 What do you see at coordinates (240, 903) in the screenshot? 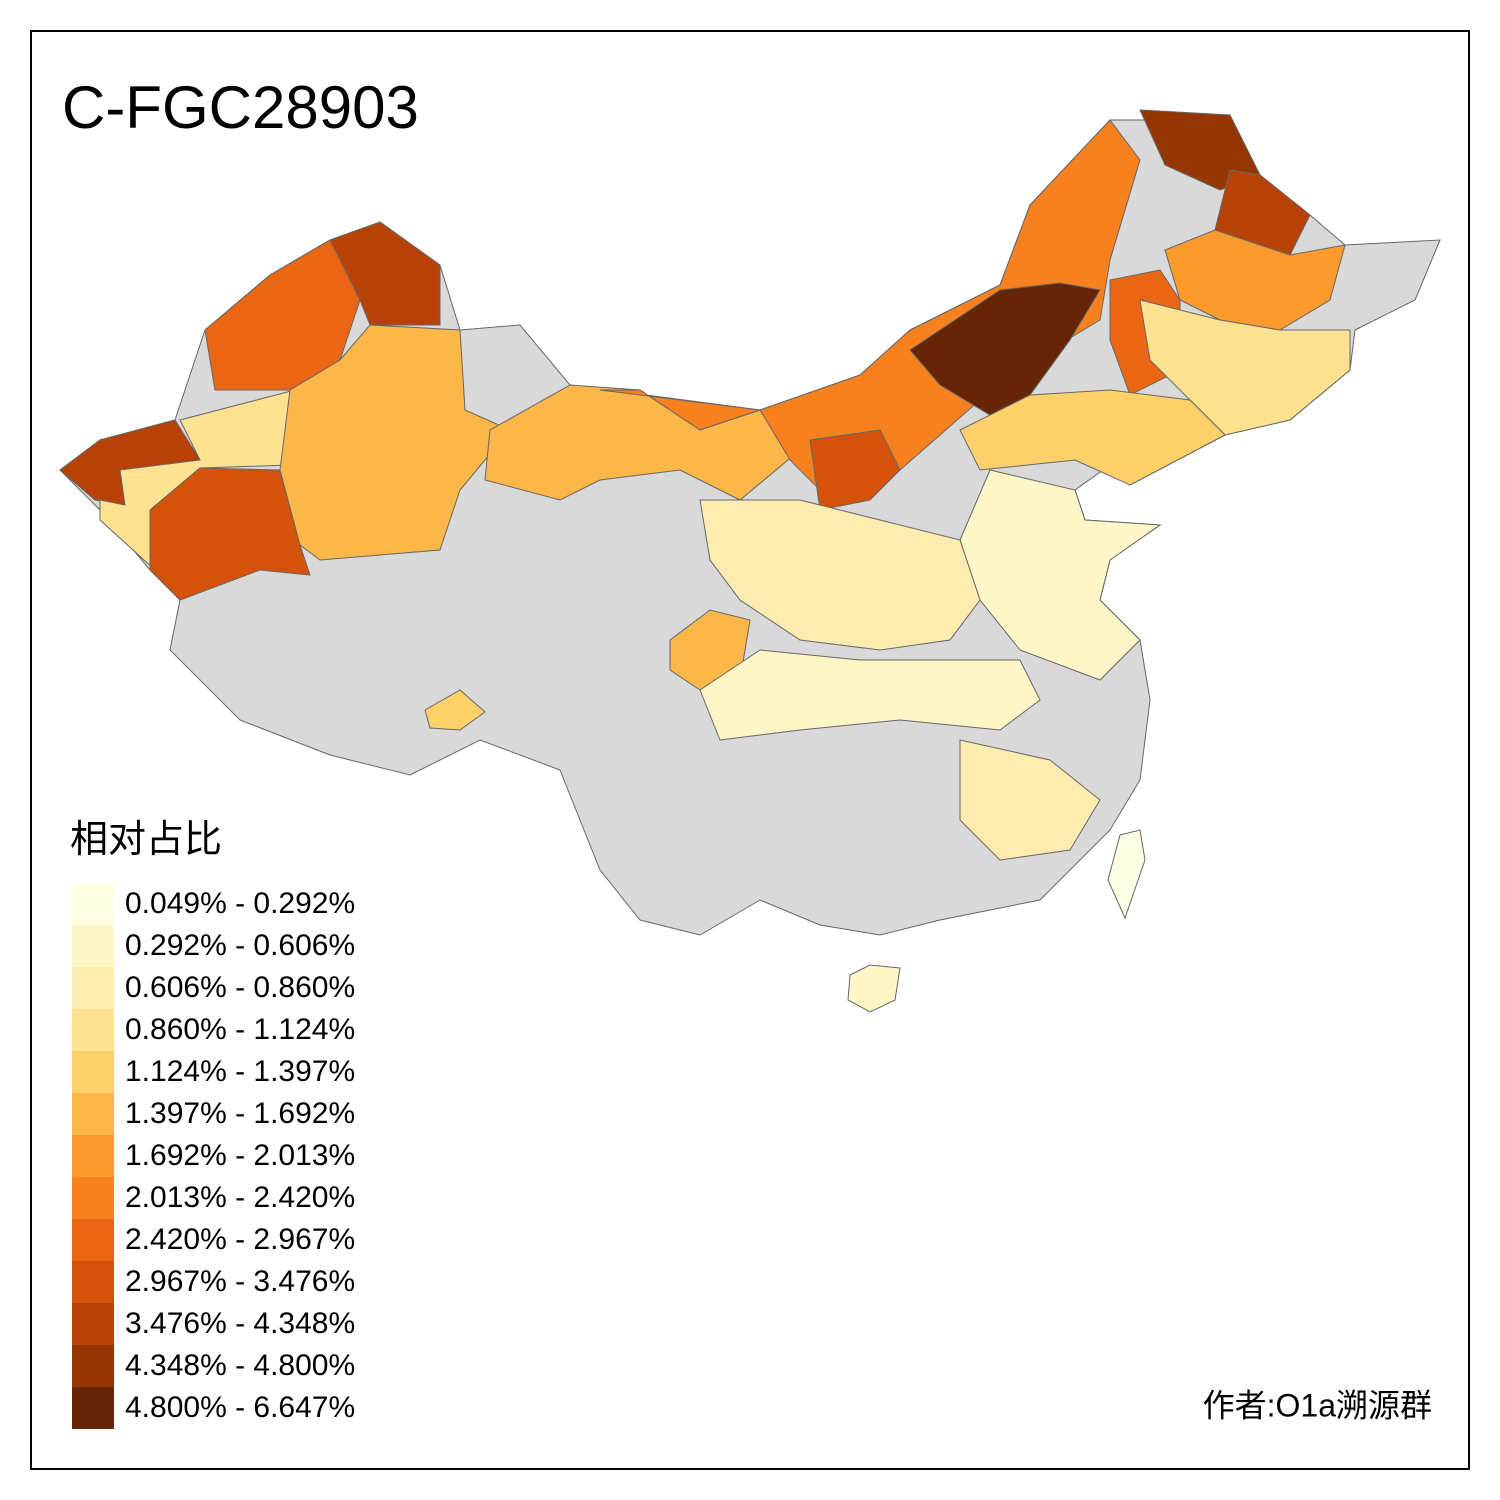
I see `legend-label: 0.049% - 0.292%` at bounding box center [240, 903].